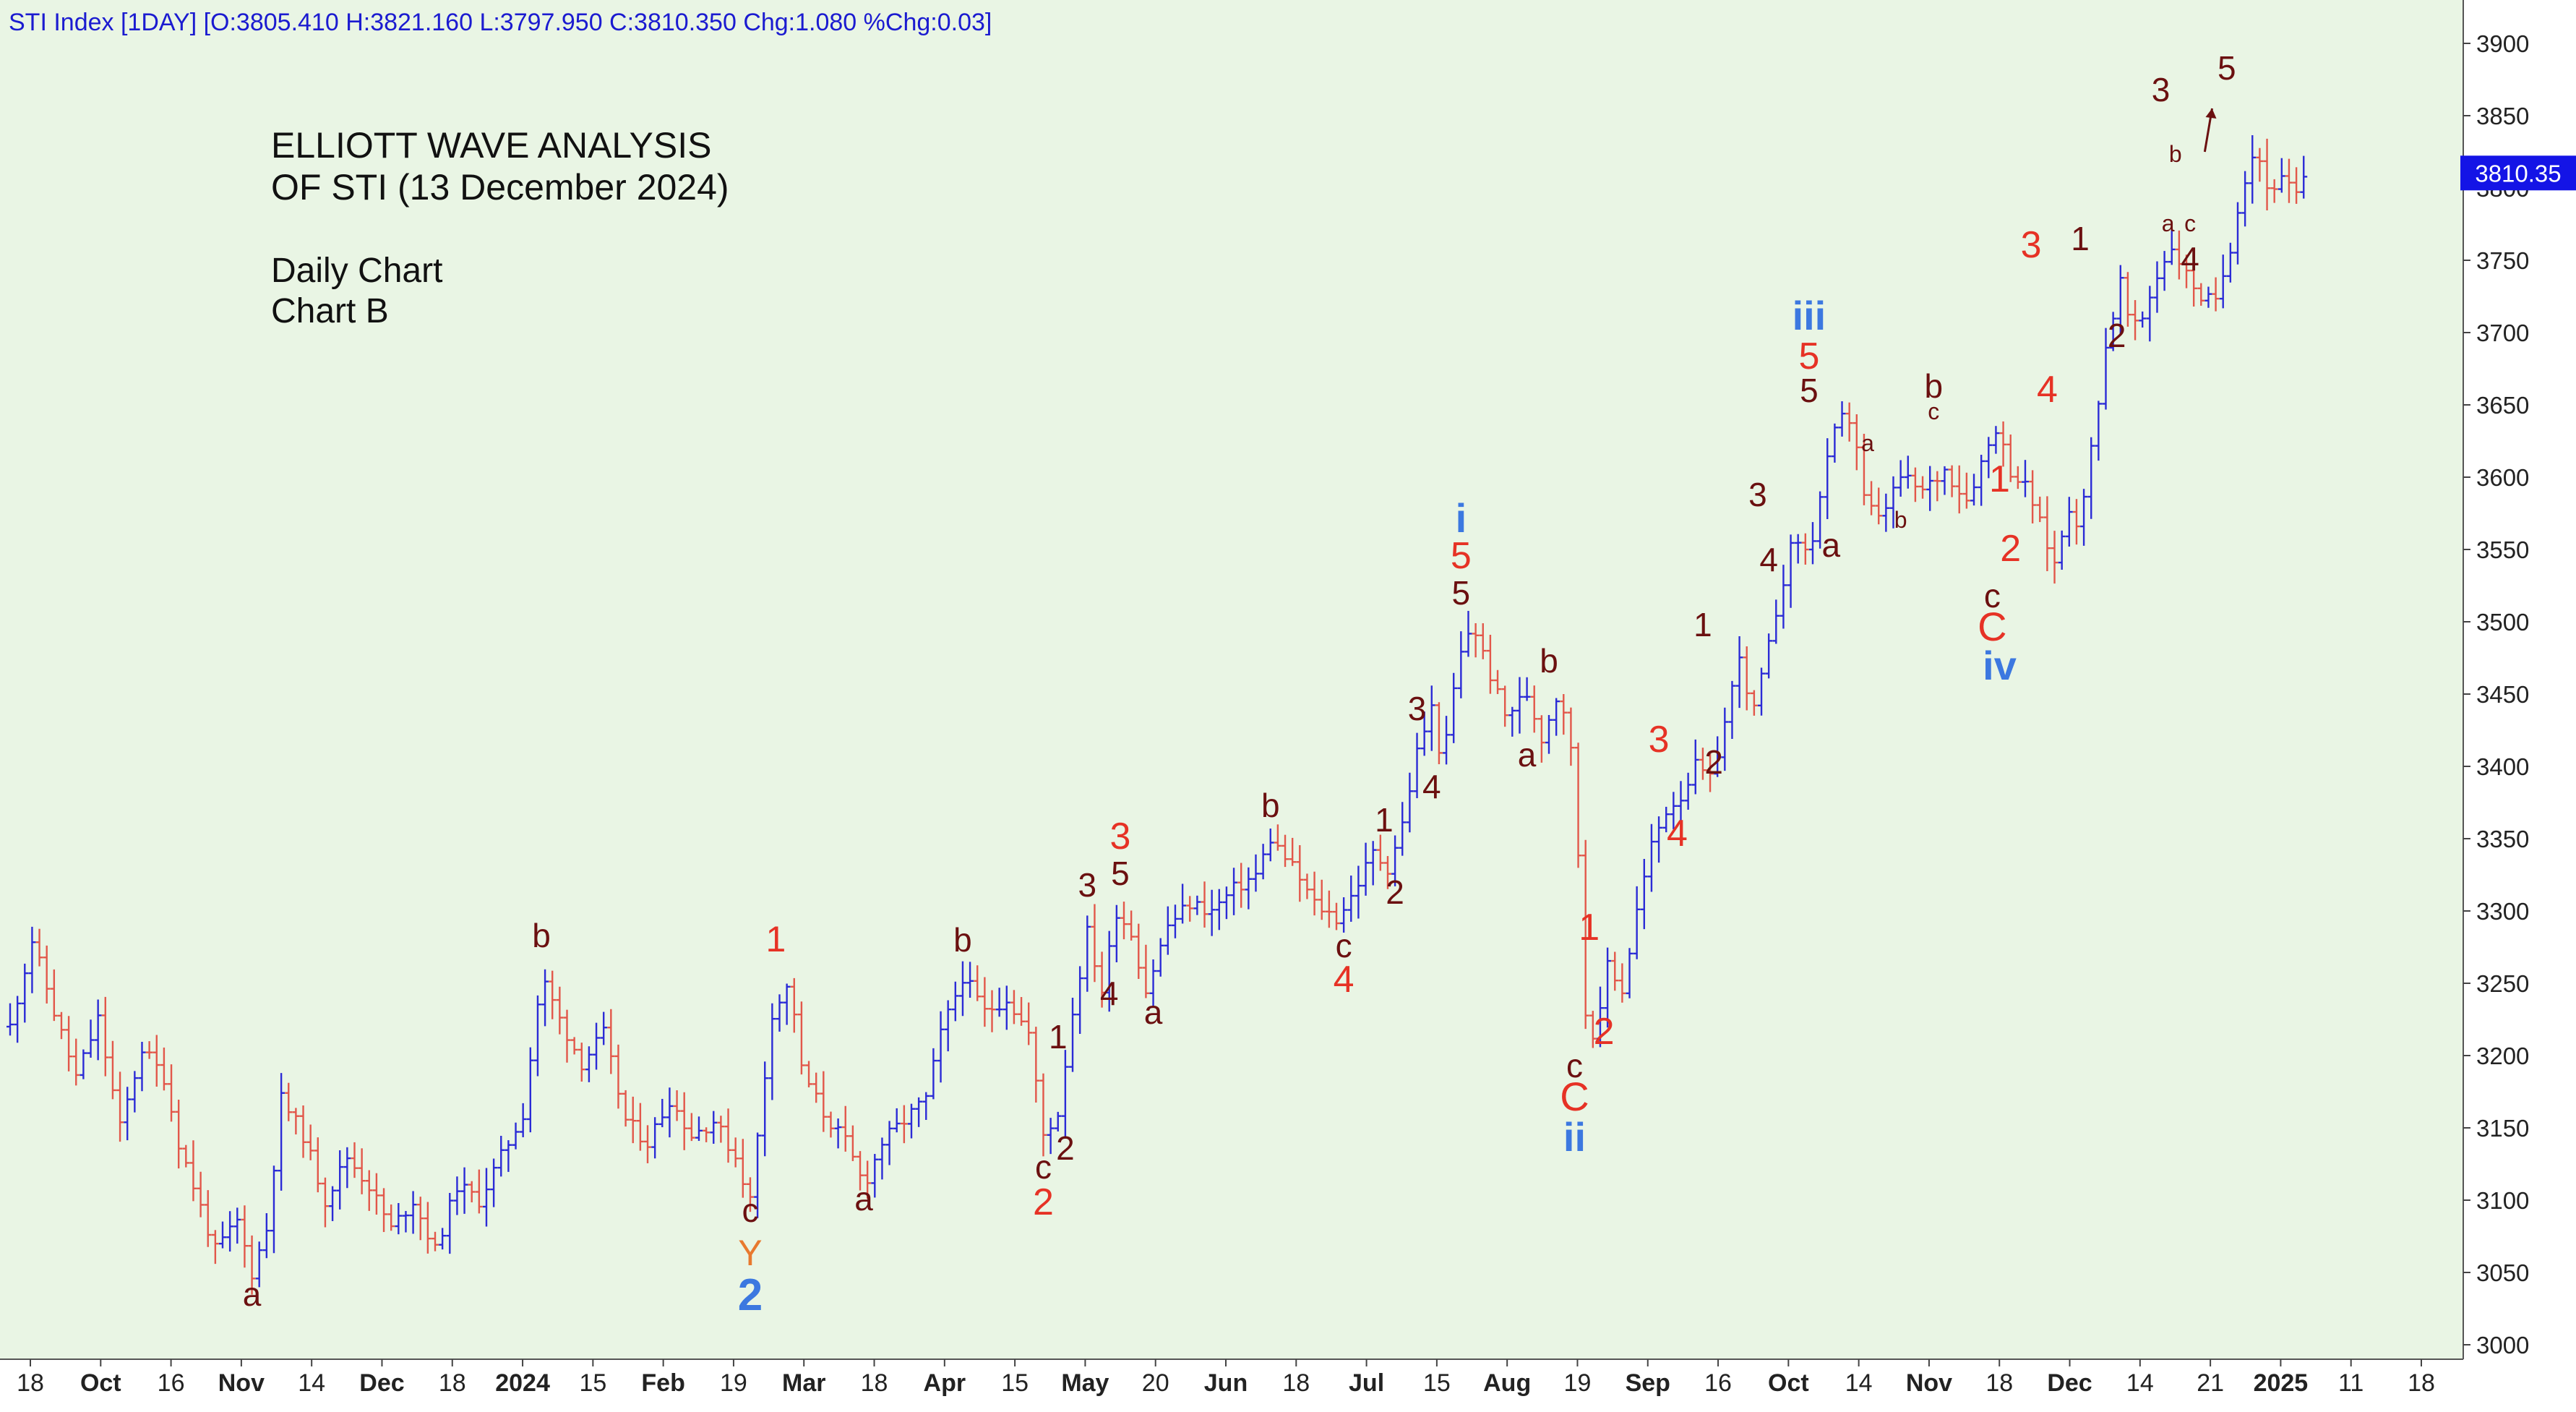 This screenshot has width=2576, height=1412. Describe the element at coordinates (1043, 1202) in the screenshot. I see `wave-label: 2` at that location.